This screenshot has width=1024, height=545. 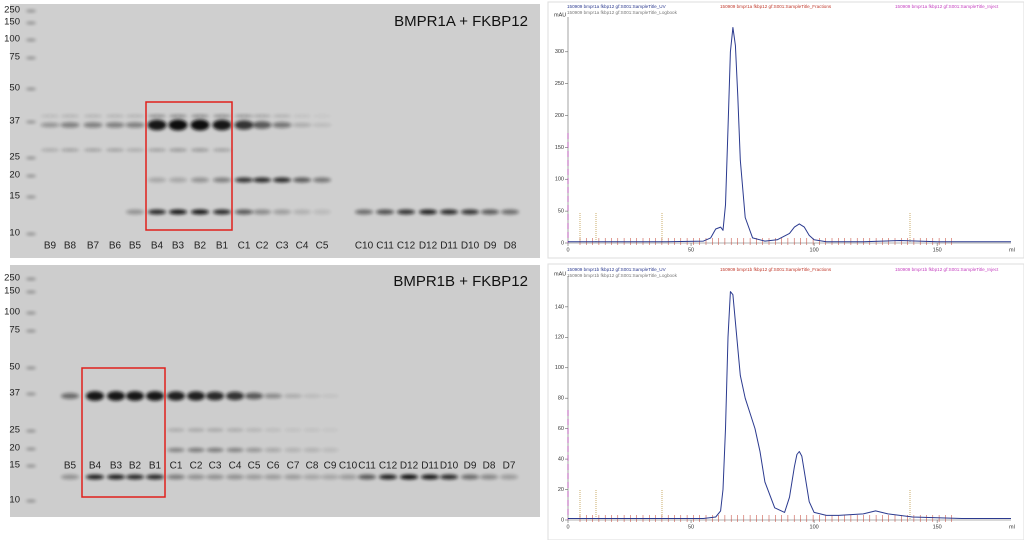 I want to click on y-tick-label: 0, so click(x=562, y=243).